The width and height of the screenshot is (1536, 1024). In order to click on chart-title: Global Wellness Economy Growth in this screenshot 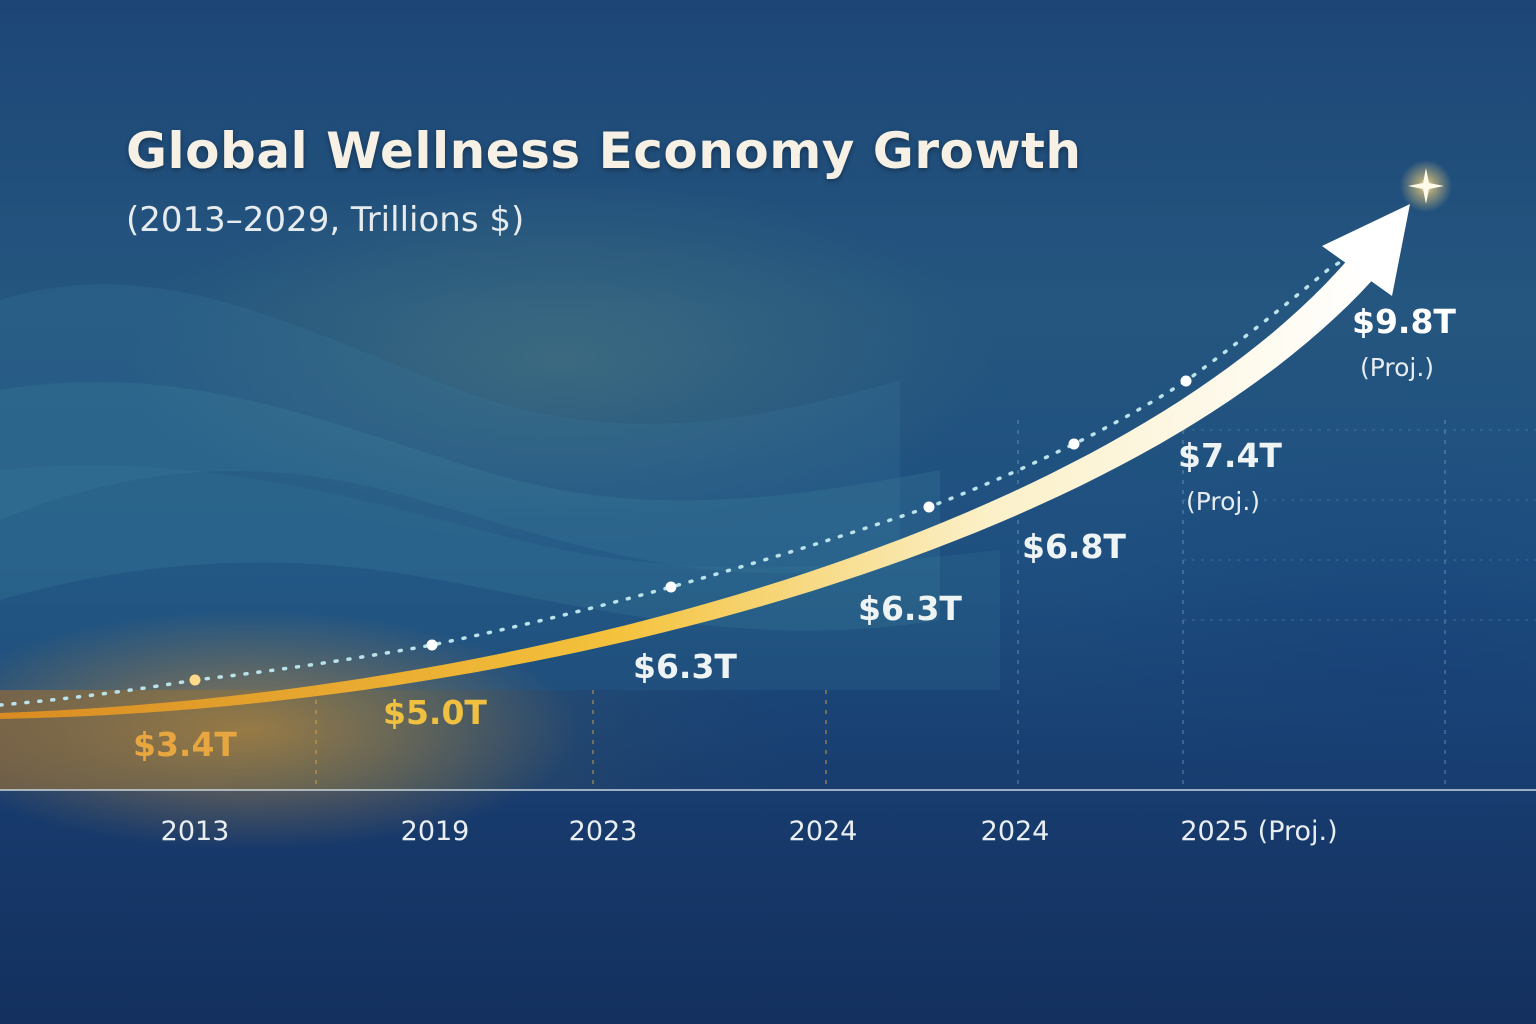, I will do `click(604, 151)`.